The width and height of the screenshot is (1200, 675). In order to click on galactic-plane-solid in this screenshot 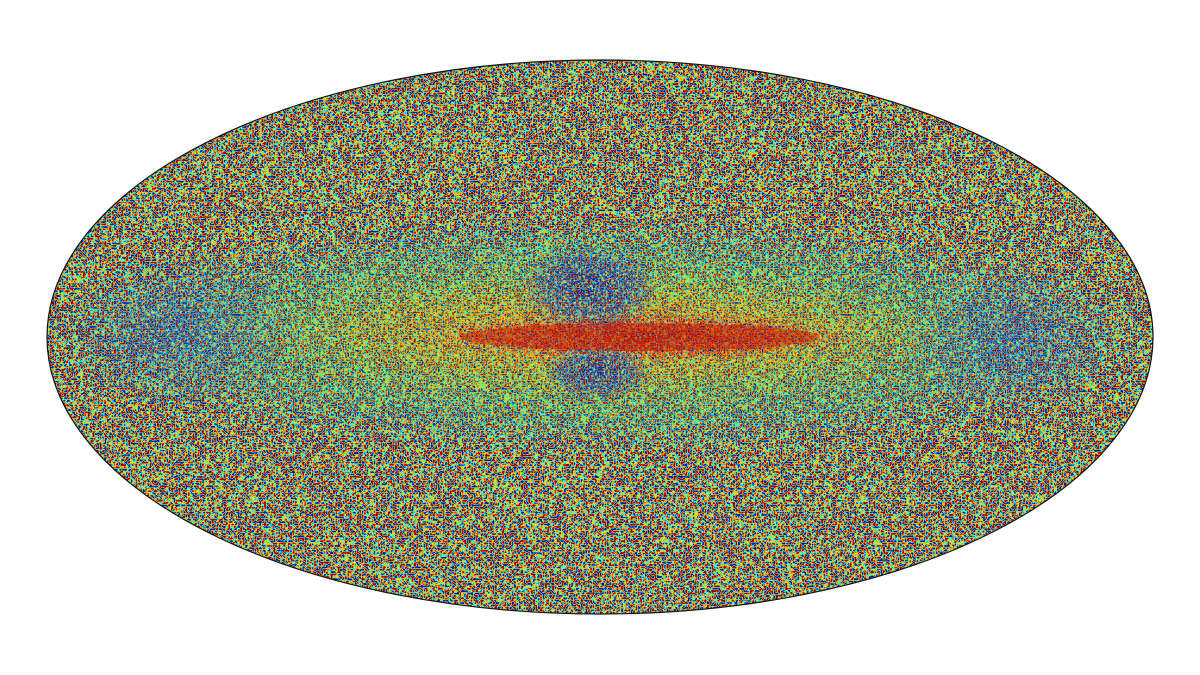, I will do `click(640, 337)`.